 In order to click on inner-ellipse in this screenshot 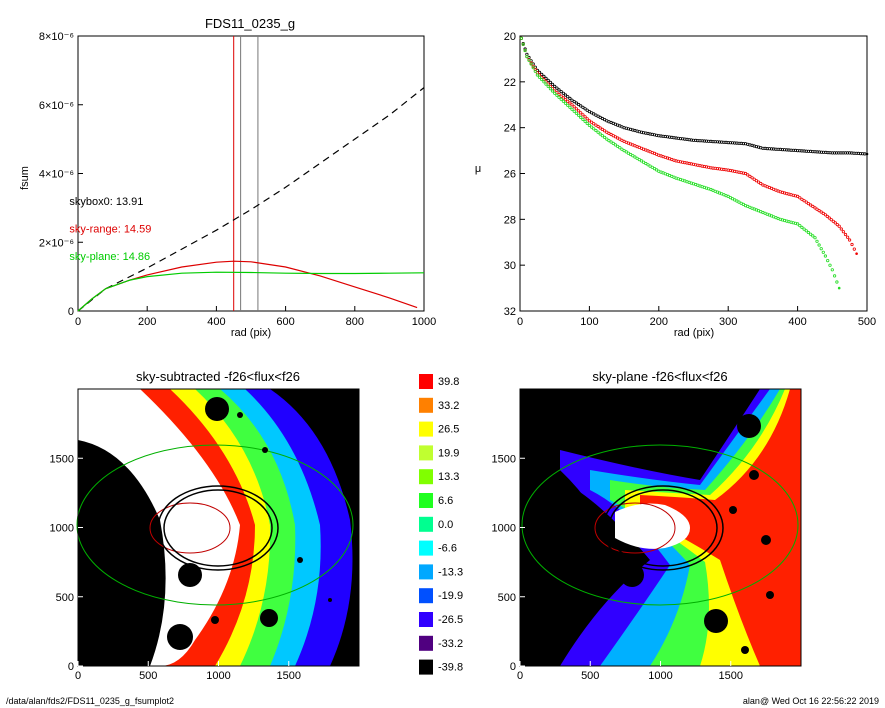, I will do `click(190, 528)`.